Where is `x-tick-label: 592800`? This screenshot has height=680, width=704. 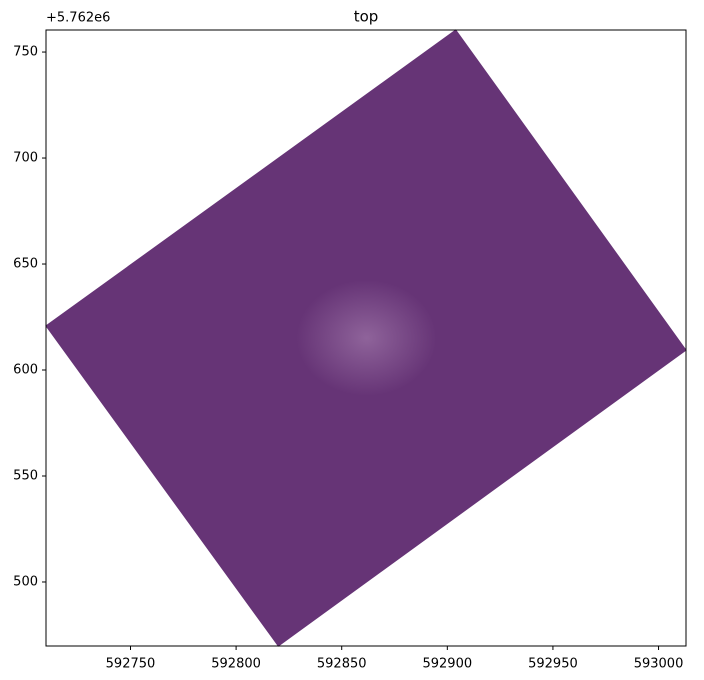
x-tick-label: 592800 is located at coordinates (236, 664).